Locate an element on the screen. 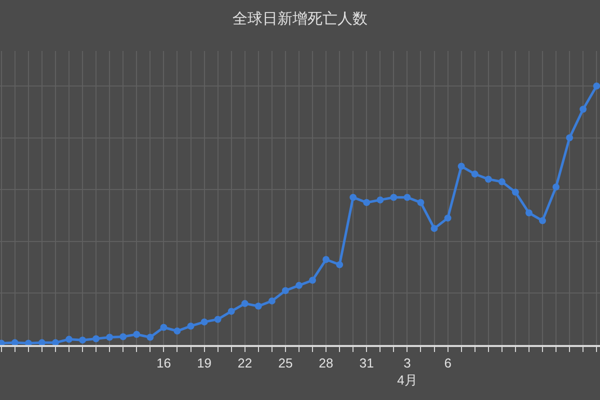 Image resolution: width=600 pixels, height=400 pixels. x-tick-label: 6 is located at coordinates (448, 362).